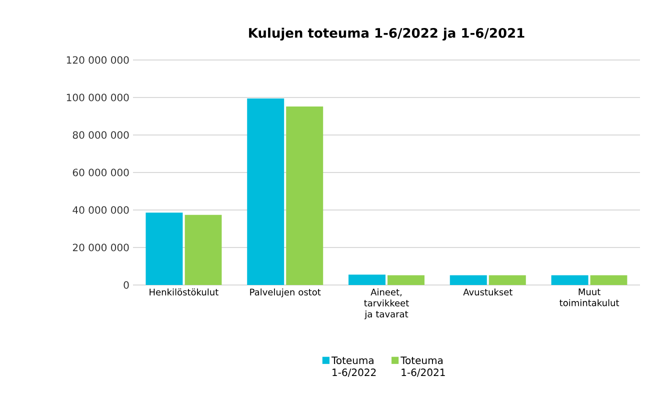  What do you see at coordinates (386, 34) in the screenshot?
I see `chart-title: Kulujen toteuma 1-6/2022 ja 1-6/2021` at bounding box center [386, 34].